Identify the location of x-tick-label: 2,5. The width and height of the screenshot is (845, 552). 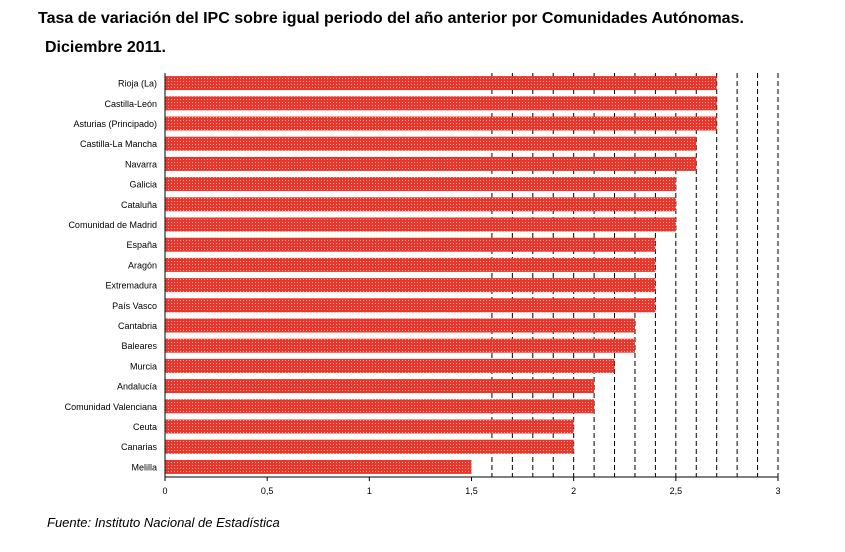
(676, 491).